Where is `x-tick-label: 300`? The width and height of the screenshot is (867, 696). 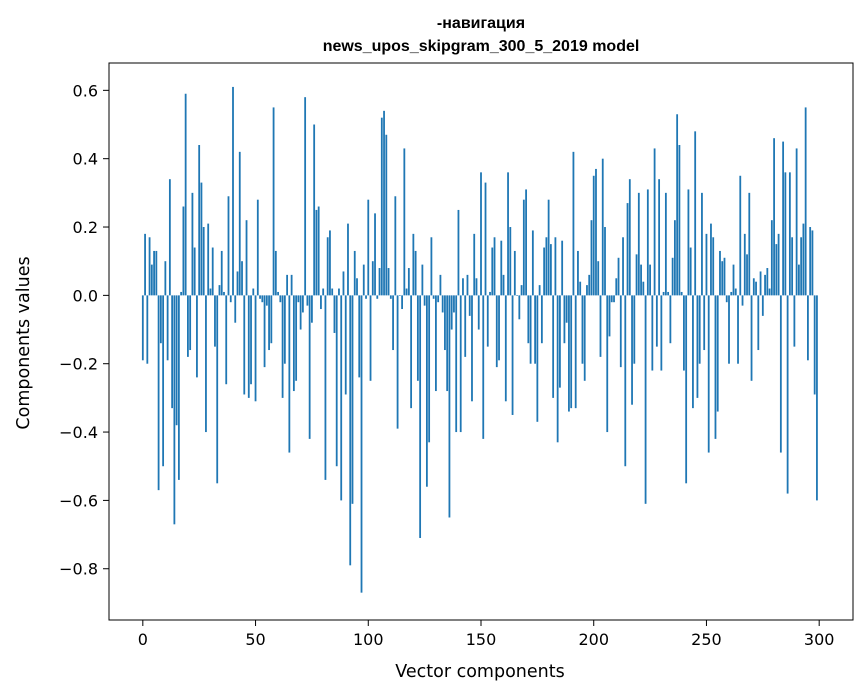
x-tick-label: 300 is located at coordinates (819, 639).